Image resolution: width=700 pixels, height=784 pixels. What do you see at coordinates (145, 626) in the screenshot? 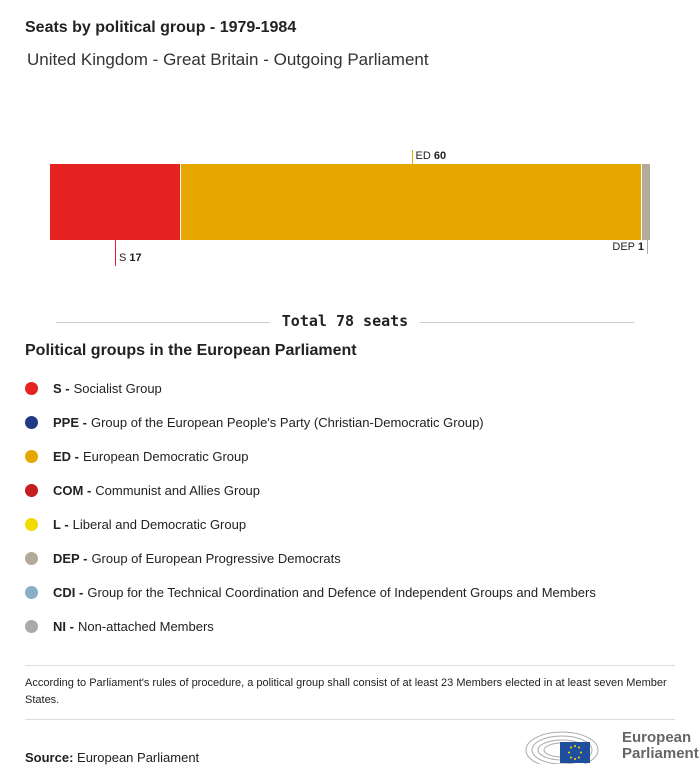
I see `legend-name: Non-attached Members` at bounding box center [145, 626].